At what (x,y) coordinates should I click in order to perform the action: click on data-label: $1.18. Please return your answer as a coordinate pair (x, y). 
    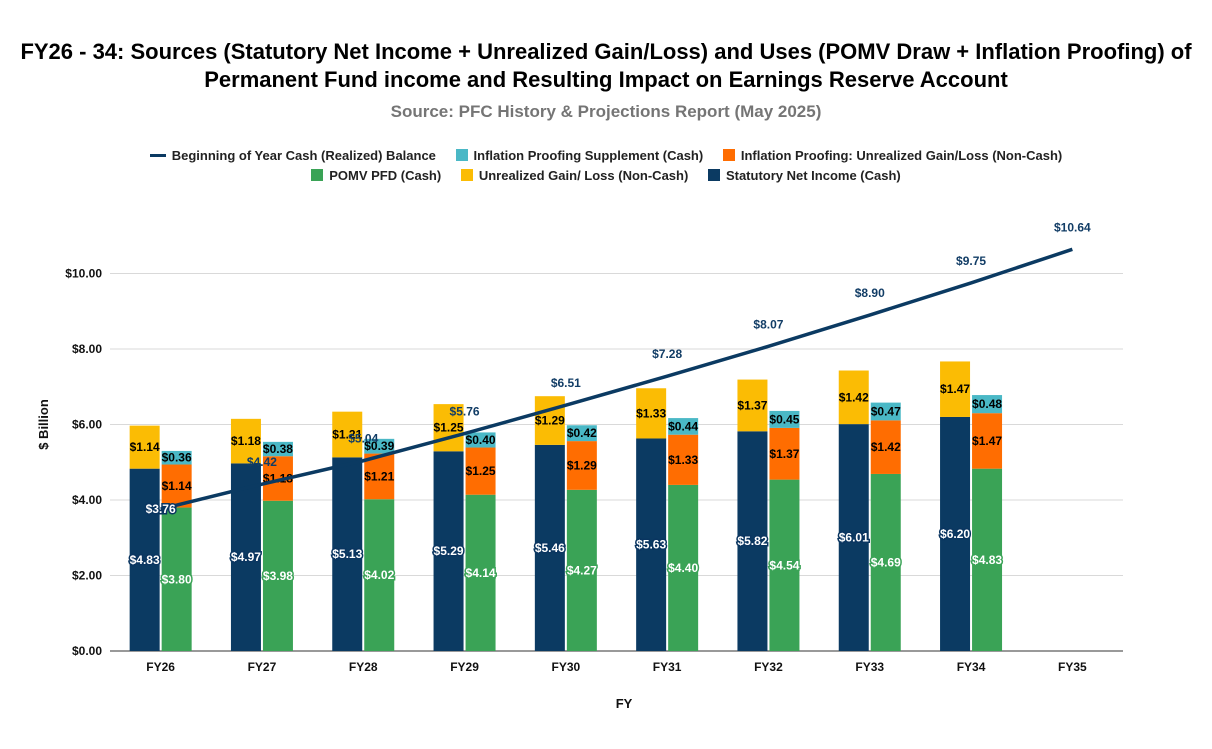
    Looking at the image, I should click on (246, 441).